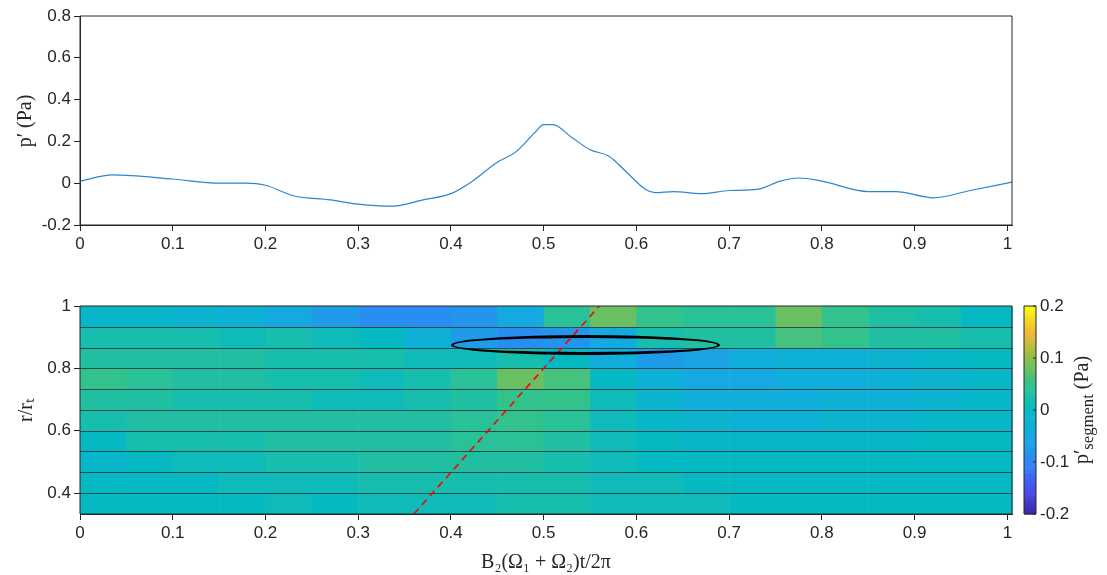  I want to click on y-axis-title: p′ (Pa), so click(24, 120).